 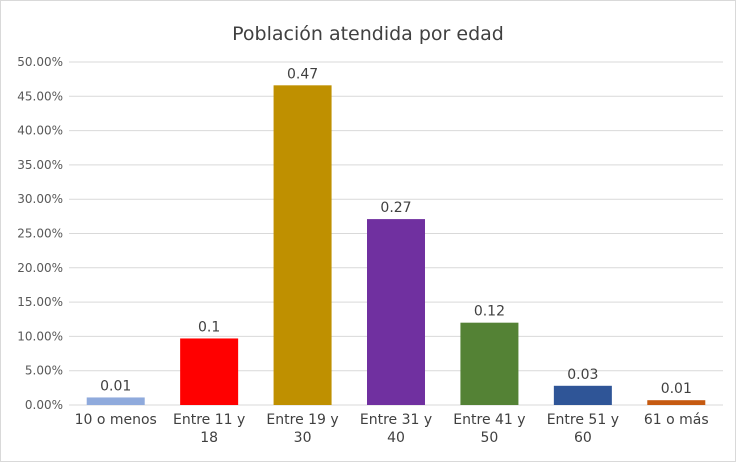 I want to click on data-label: 0.47, so click(x=302, y=74).